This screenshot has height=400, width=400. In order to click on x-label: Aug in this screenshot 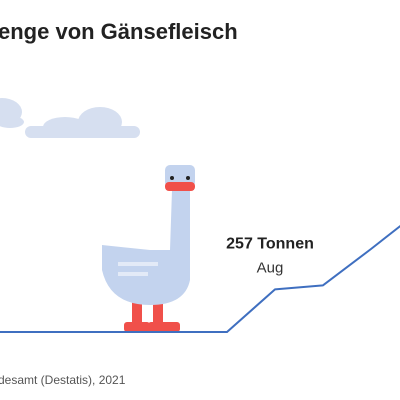, I will do `click(270, 267)`.